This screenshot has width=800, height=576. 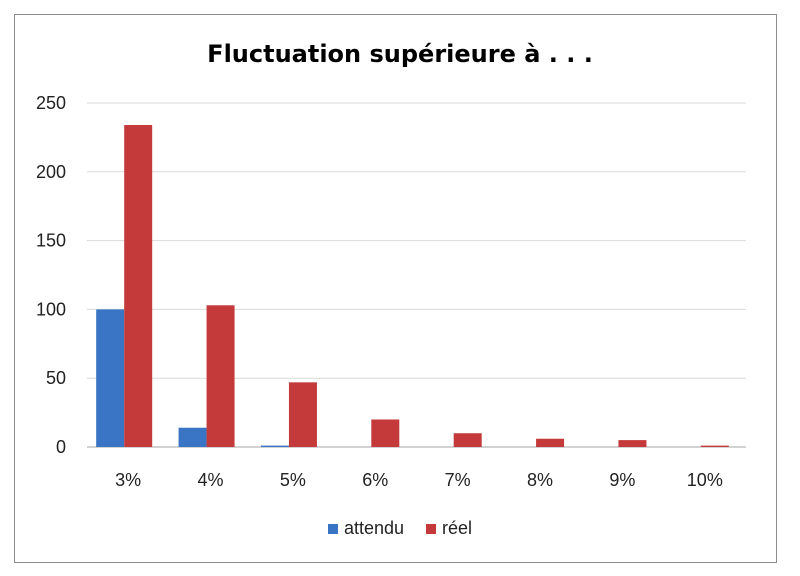 What do you see at coordinates (56, 378) in the screenshot?
I see `y-tick-label: 50` at bounding box center [56, 378].